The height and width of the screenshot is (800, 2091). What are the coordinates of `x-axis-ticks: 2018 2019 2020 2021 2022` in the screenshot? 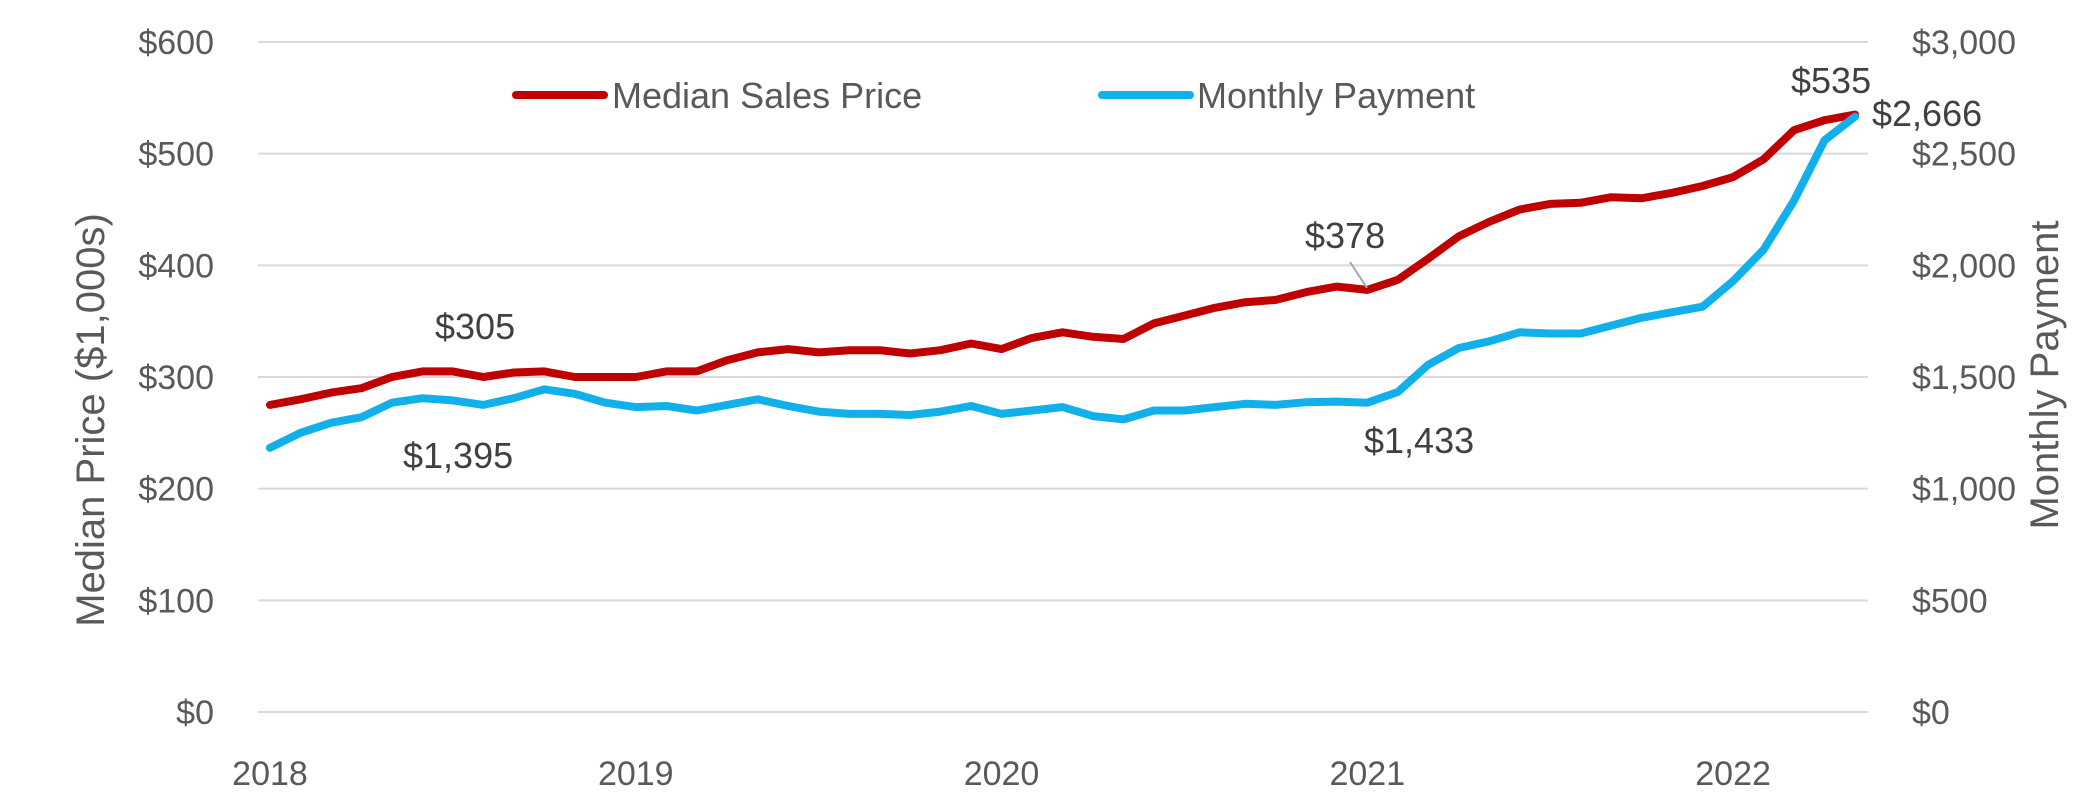 It's located at (1001, 774).